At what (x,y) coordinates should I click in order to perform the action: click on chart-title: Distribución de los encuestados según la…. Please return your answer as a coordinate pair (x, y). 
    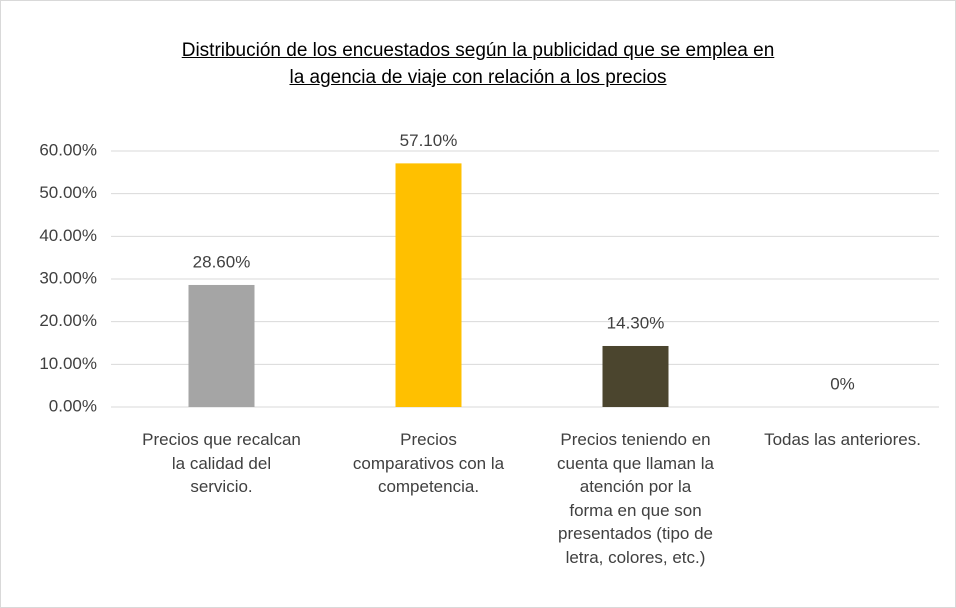
    Looking at the image, I should click on (478, 64).